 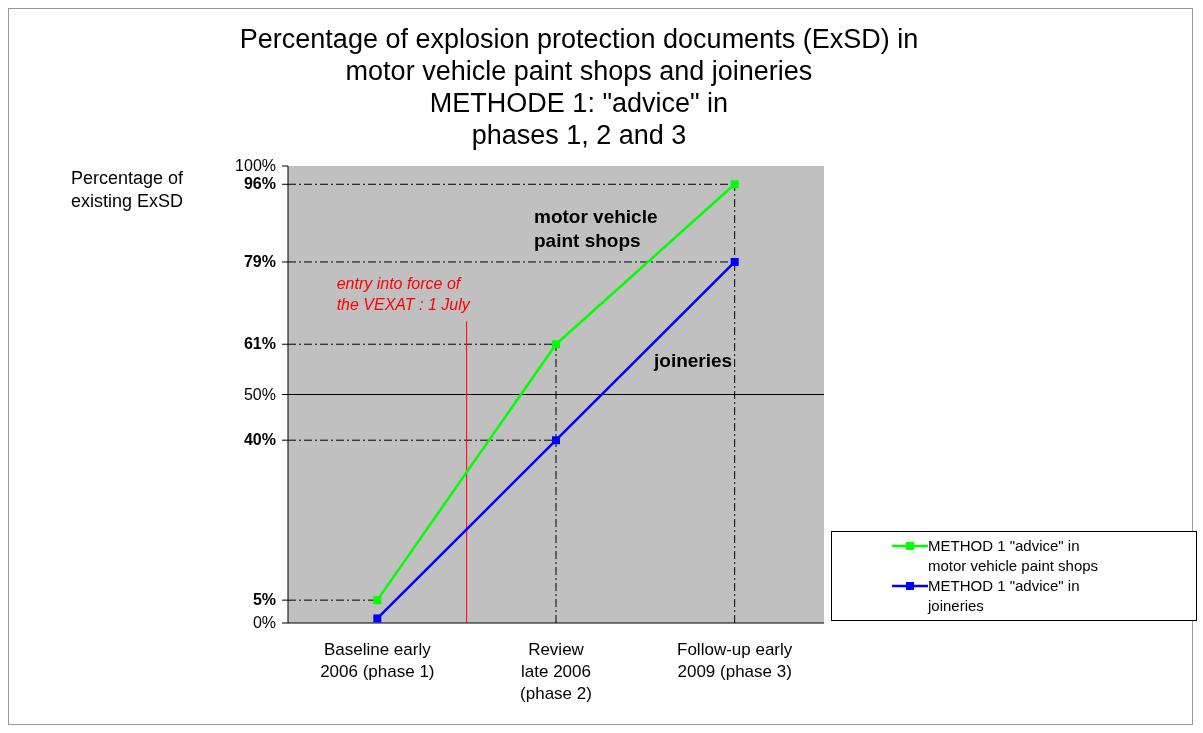 What do you see at coordinates (264, 622) in the screenshot?
I see `y-tick-label: 0%` at bounding box center [264, 622].